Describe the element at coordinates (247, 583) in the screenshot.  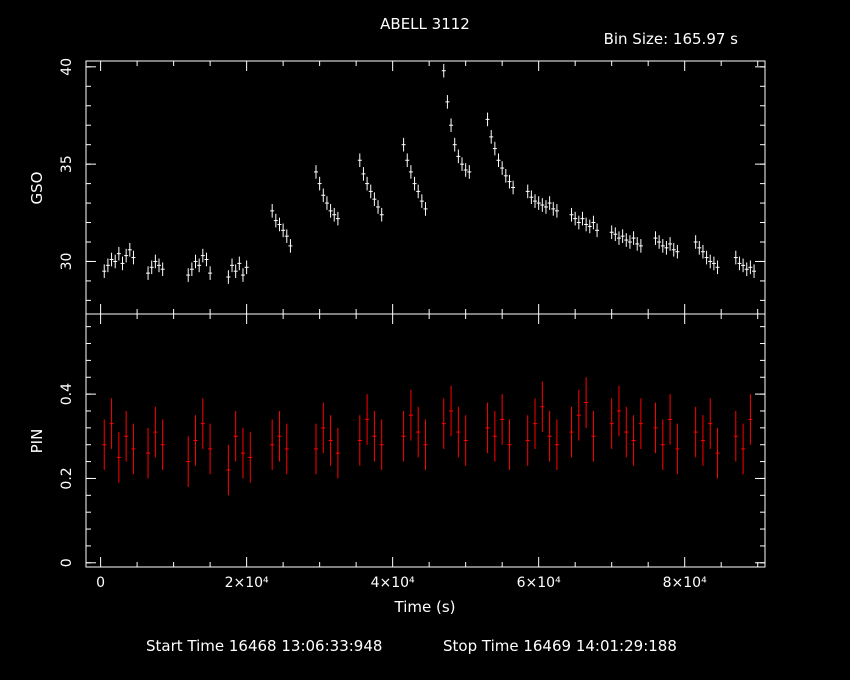
I see `x-tick-label: 2×10⁴` at that location.